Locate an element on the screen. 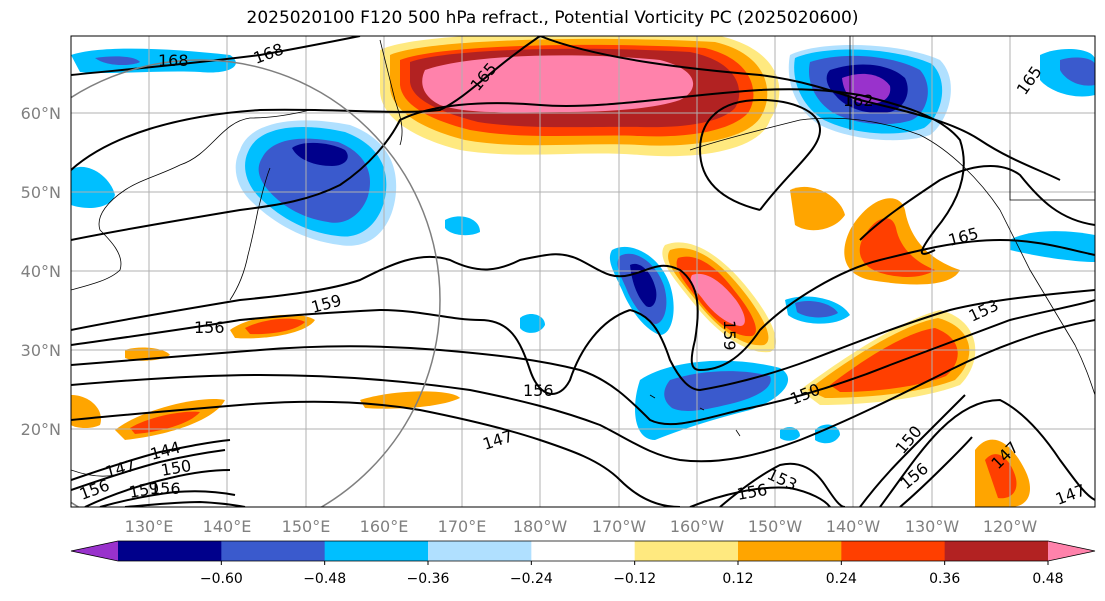 The height and width of the screenshot is (601, 1105). coast-alaska is located at coordinates (845, 164).